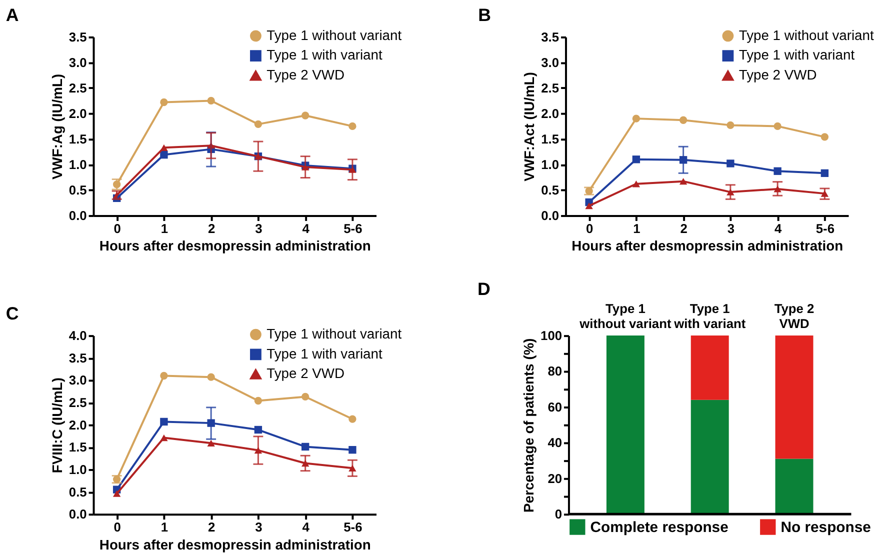  What do you see at coordinates (709, 316) in the screenshot?
I see `x-tick-label: Type 1 with variant` at bounding box center [709, 316].